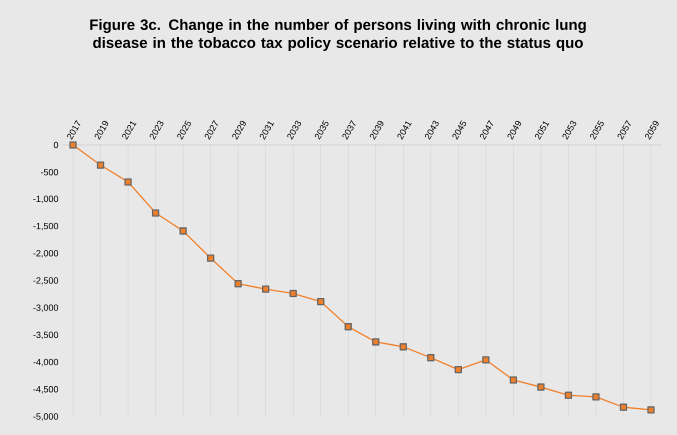  I want to click on chart-title: Figure 3c. Change in the number of persons living with chronic lung disease in the tobacco tax policy scenario relative to the status quo, so click(338, 35).